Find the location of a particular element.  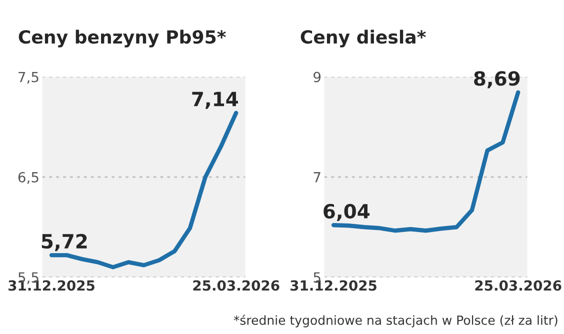

y-tick-label: 6,5 is located at coordinates (28, 178).